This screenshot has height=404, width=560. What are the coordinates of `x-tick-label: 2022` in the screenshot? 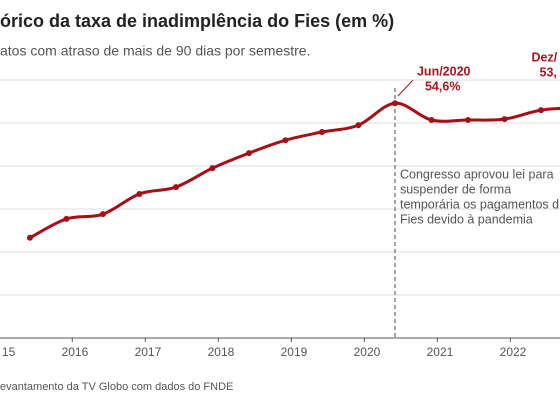 It's located at (513, 352).